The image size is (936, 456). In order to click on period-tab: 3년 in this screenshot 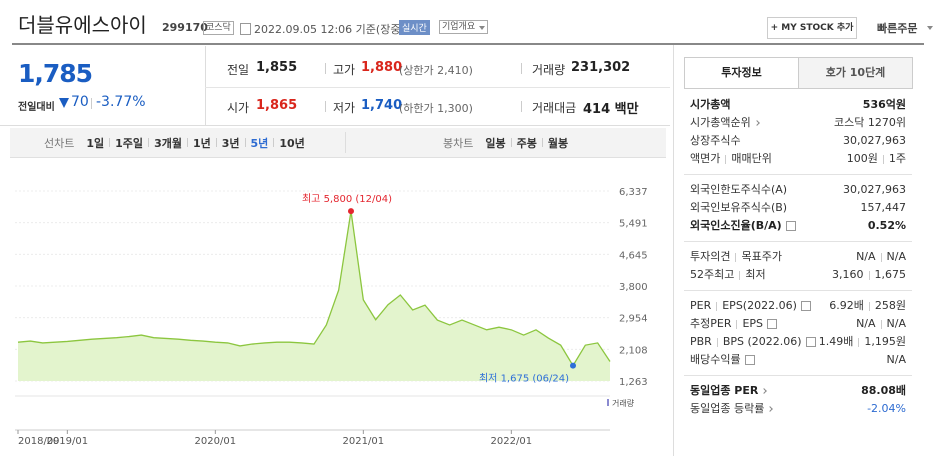, I will do `click(230, 143)`.